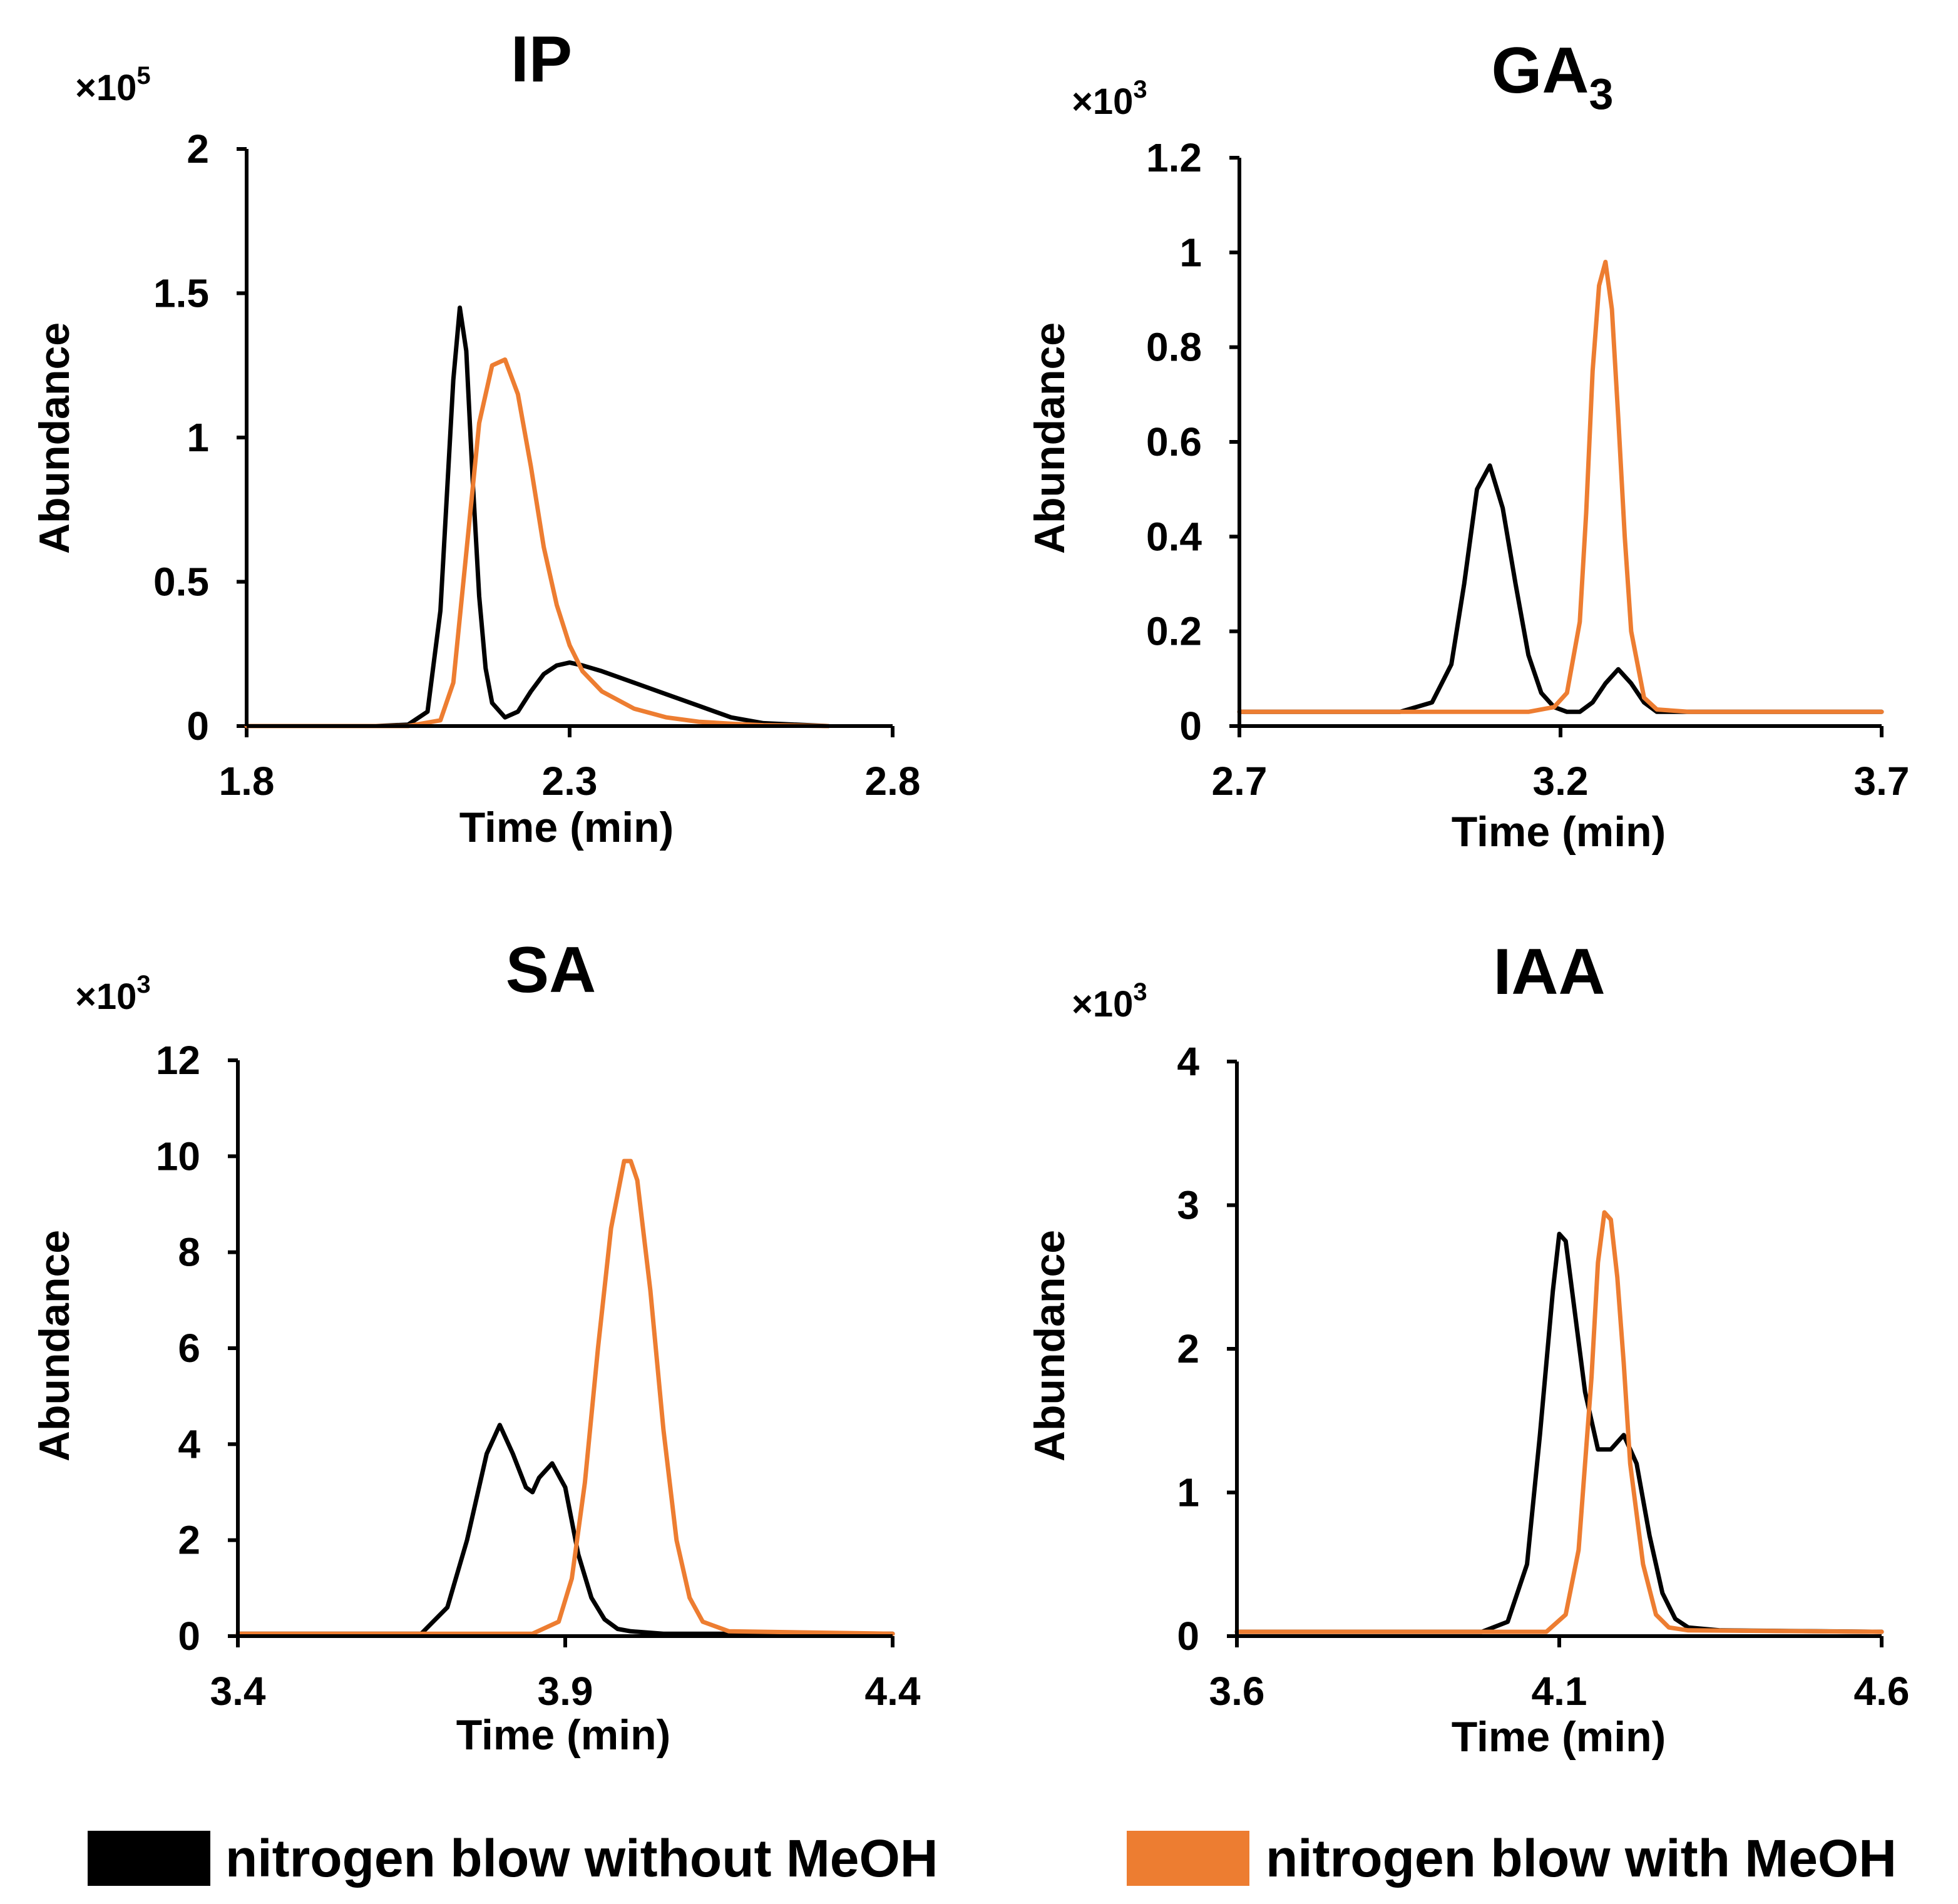 This screenshot has width=1958, height=1904. I want to click on y-axis-label-sa: Abundance, so click(55, 1345).